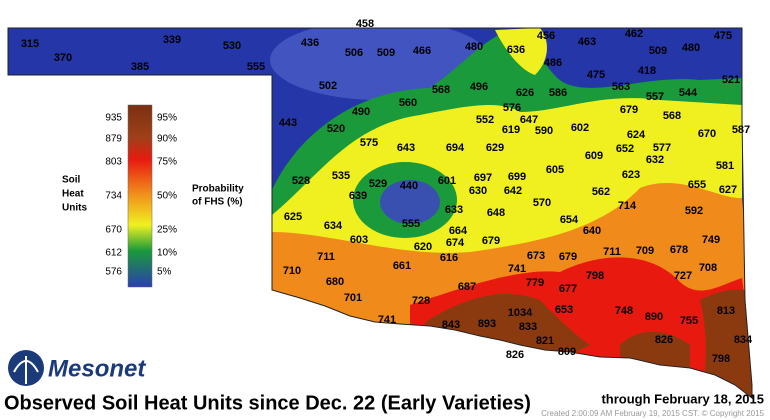 This screenshot has height=420, width=770. What do you see at coordinates (629, 110) in the screenshot?
I see `station-value: 679` at bounding box center [629, 110].